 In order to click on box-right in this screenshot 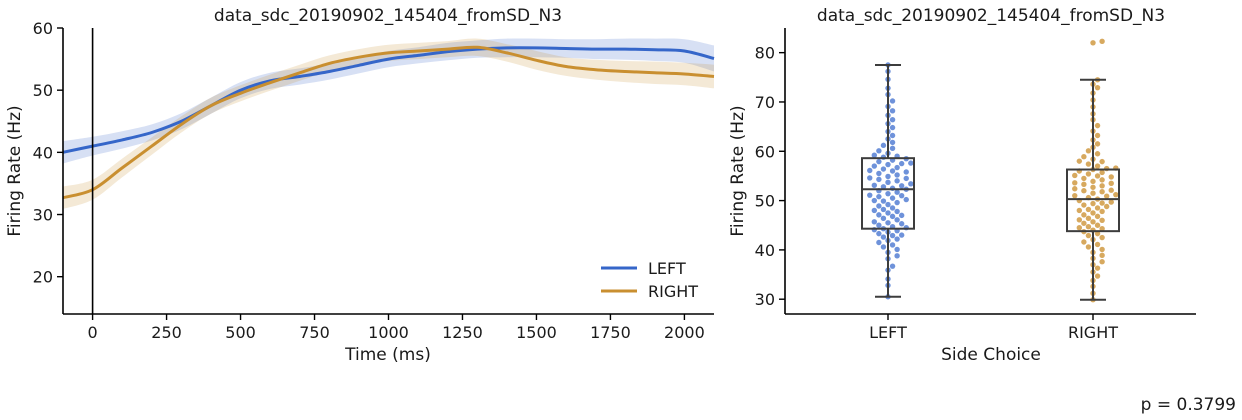, I will do `click(1093, 200)`.